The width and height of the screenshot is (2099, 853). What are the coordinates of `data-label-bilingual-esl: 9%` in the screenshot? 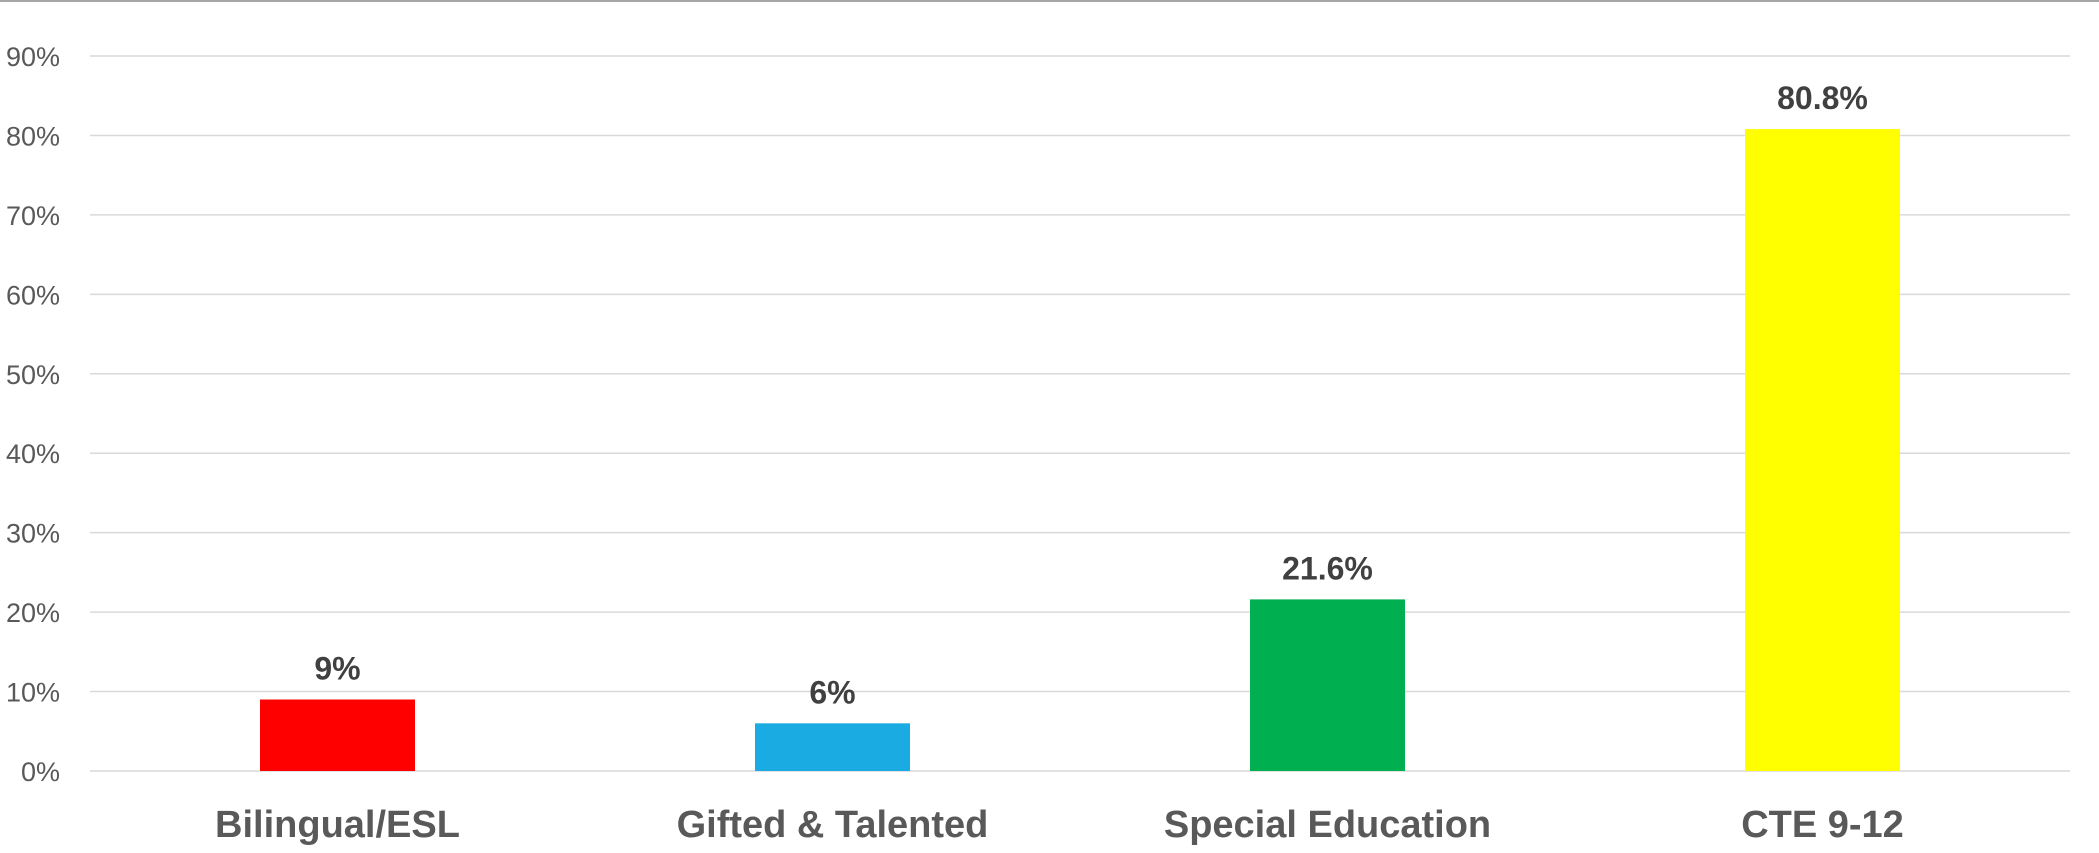 It's located at (337, 669).